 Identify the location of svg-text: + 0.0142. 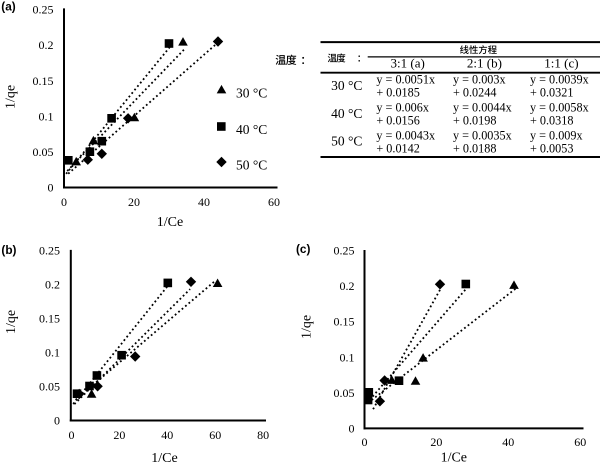
(397, 148).